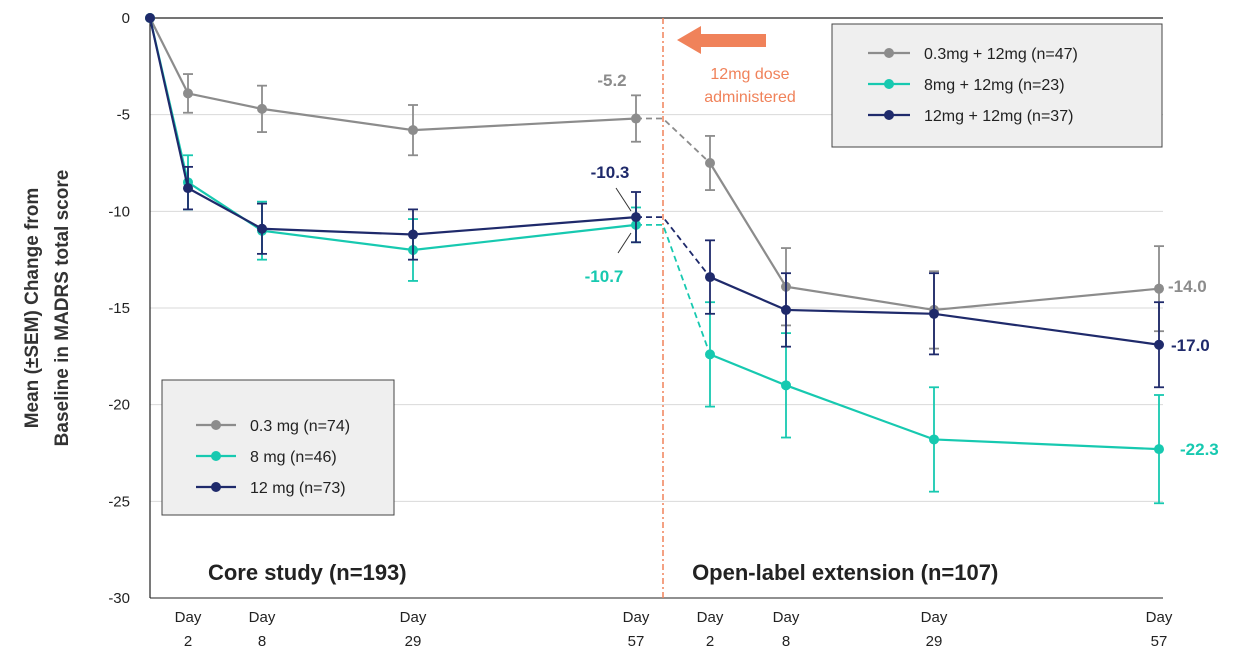 The height and width of the screenshot is (651, 1236). Describe the element at coordinates (611, 80) in the screenshot. I see `end-label-core: -5.2` at that location.